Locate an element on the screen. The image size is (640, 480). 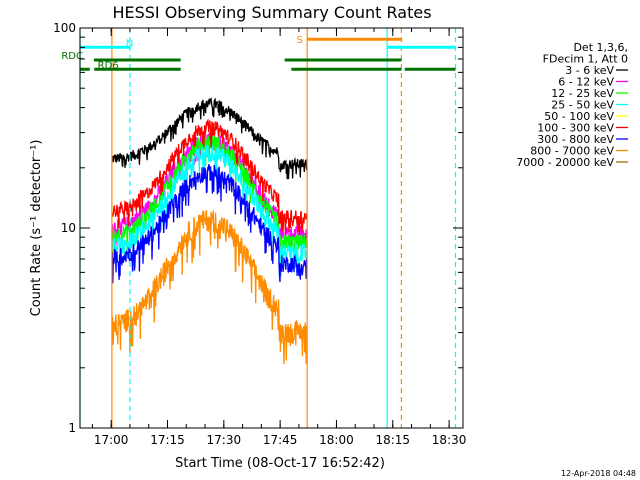
legend-entry-label: 300 - 800 keV is located at coordinates (575, 139).